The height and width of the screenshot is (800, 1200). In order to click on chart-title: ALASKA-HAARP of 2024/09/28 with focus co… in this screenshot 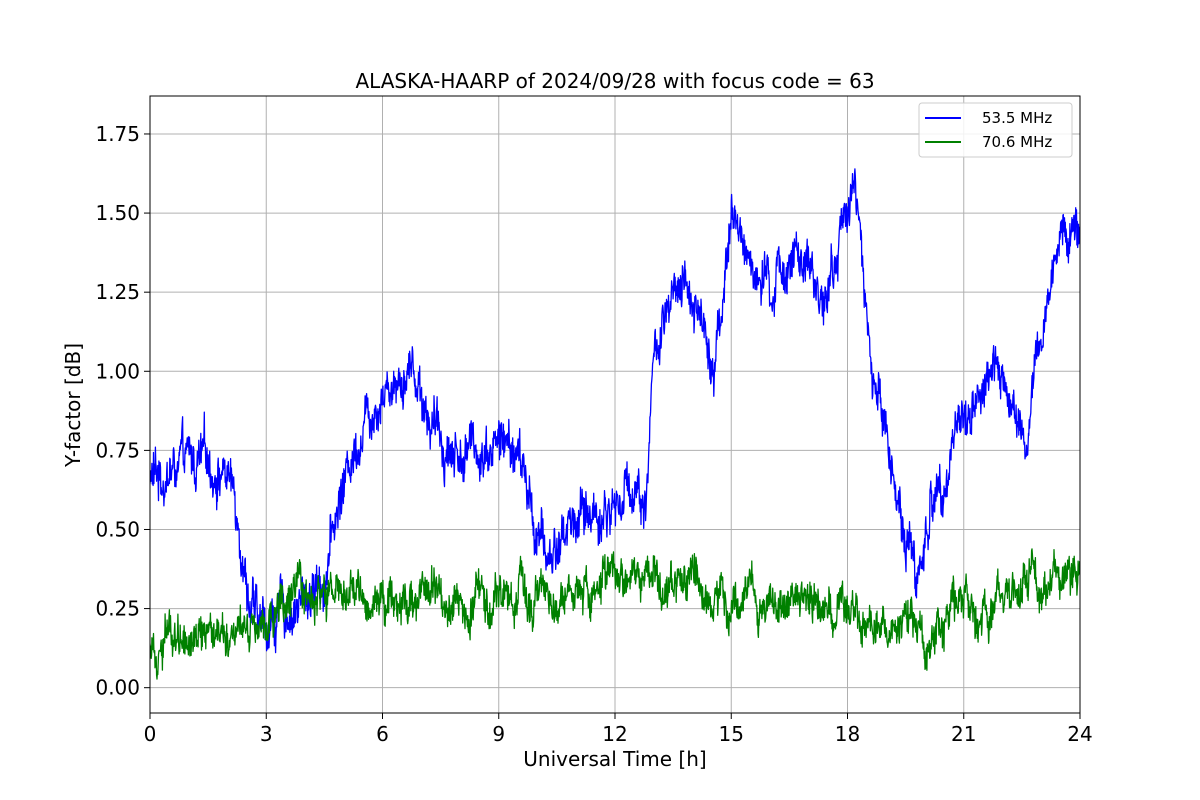, I will do `click(614, 81)`.